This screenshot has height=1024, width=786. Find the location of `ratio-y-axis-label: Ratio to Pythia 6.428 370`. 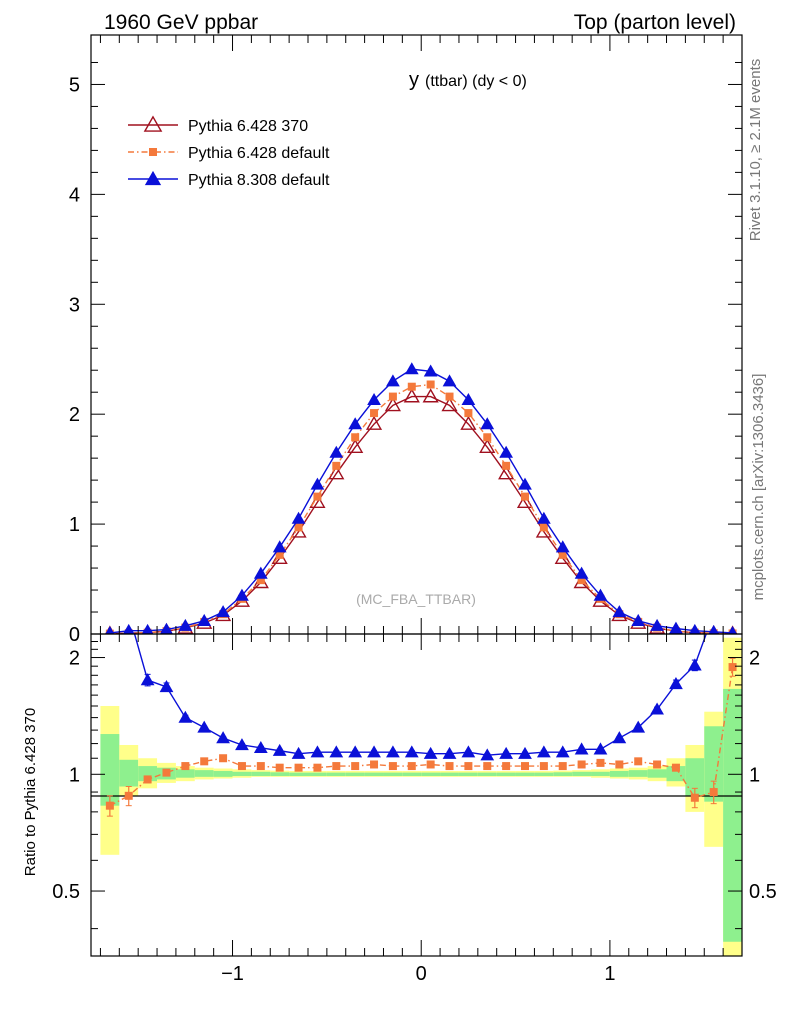

ratio-y-axis-label: Ratio to Pythia 6.428 370 is located at coordinates (30, 792).